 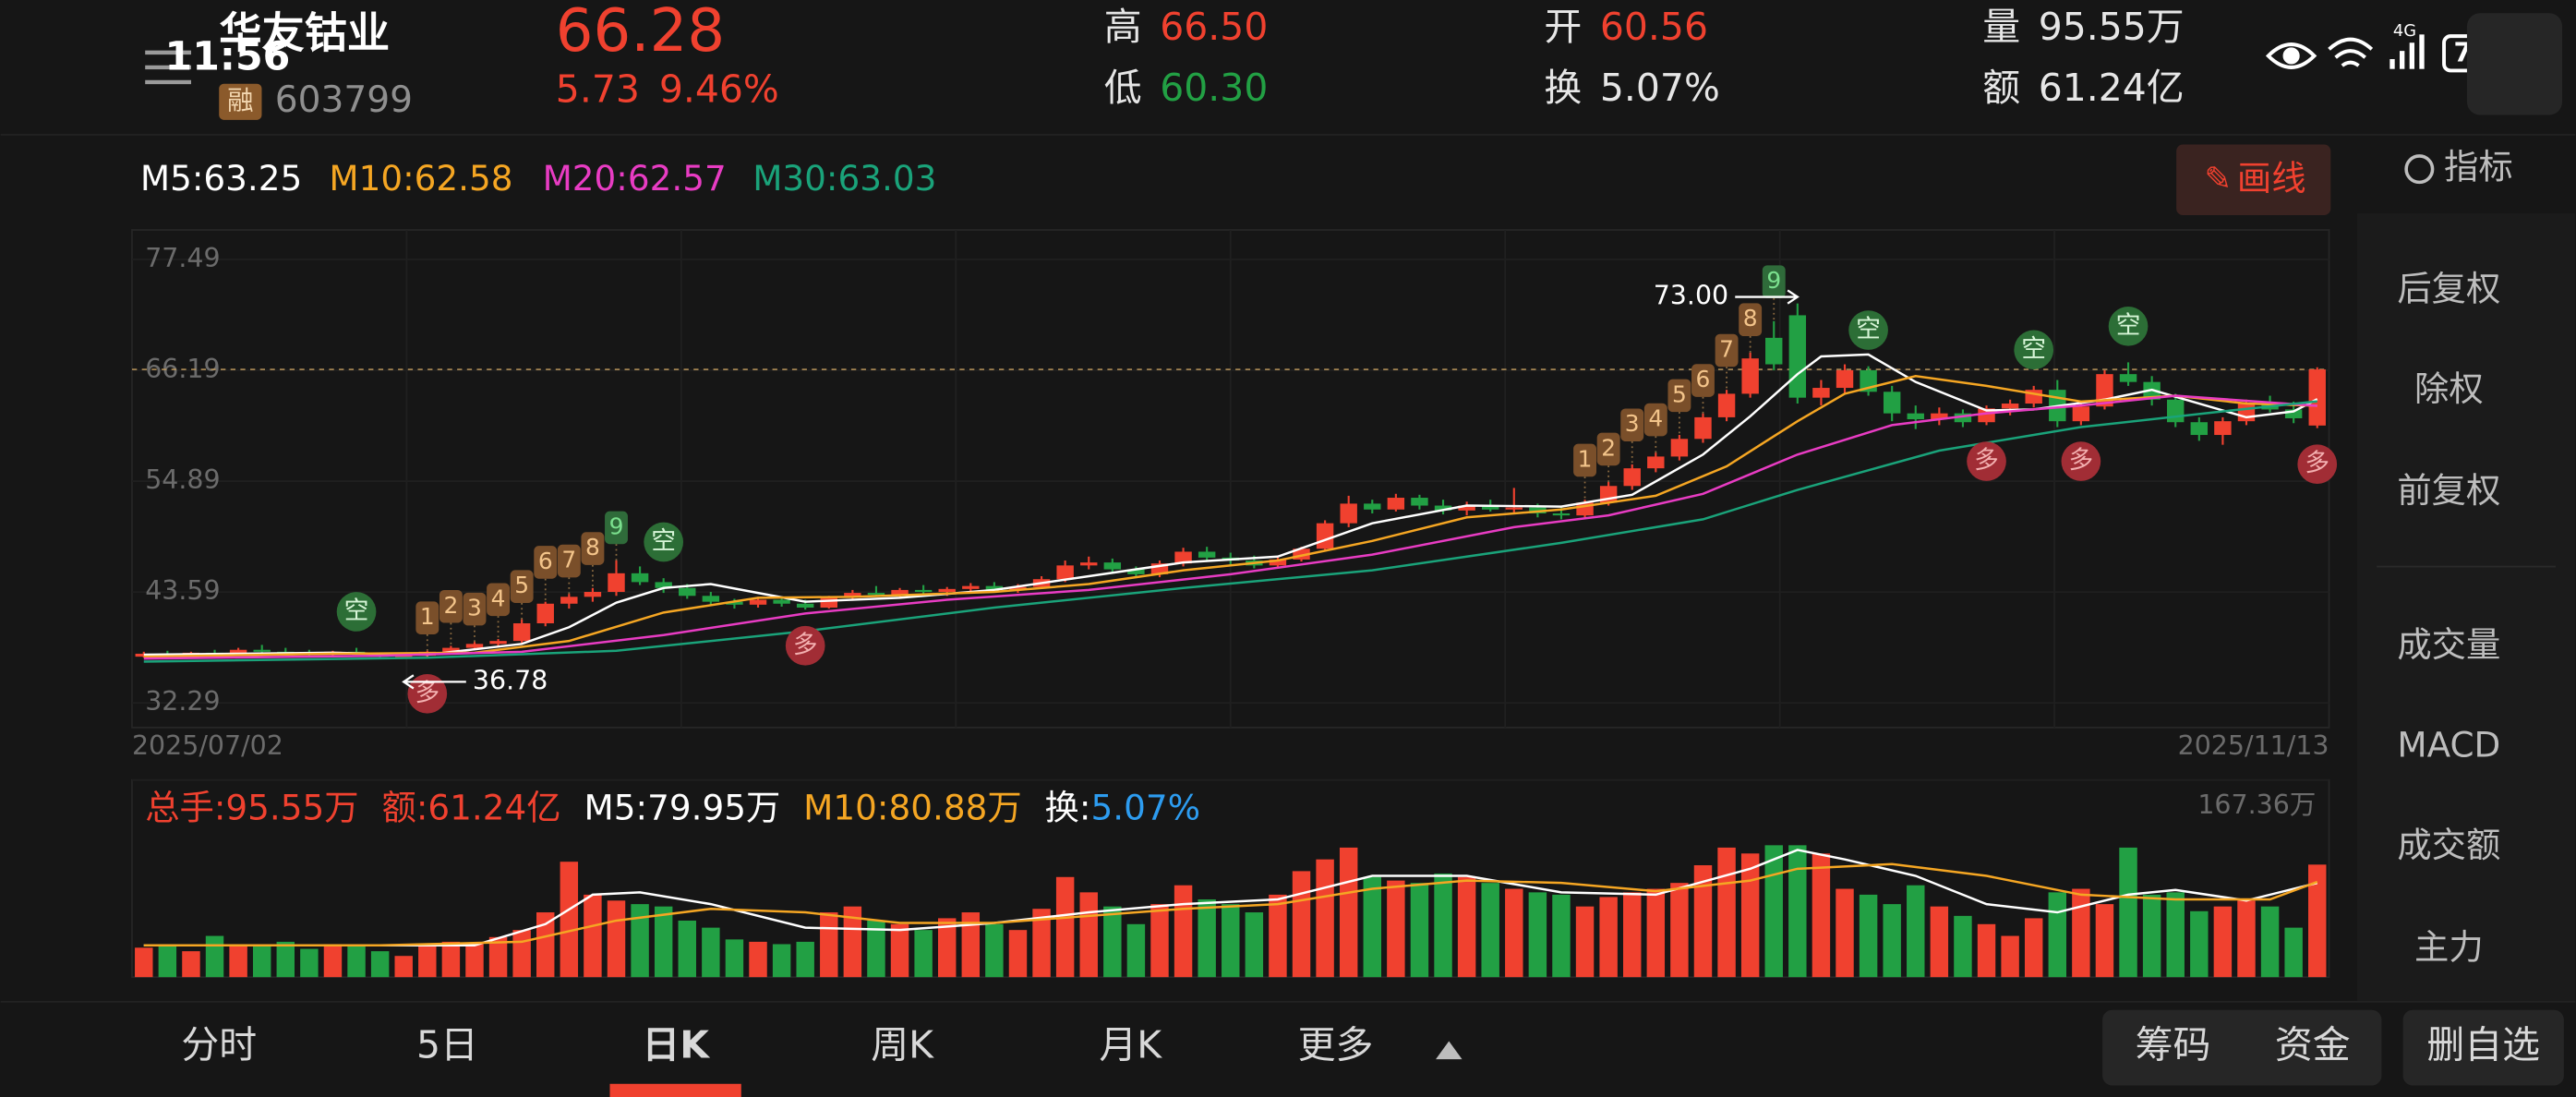 What do you see at coordinates (1608, 447) in the screenshot?
I see `count-label: 2` at bounding box center [1608, 447].